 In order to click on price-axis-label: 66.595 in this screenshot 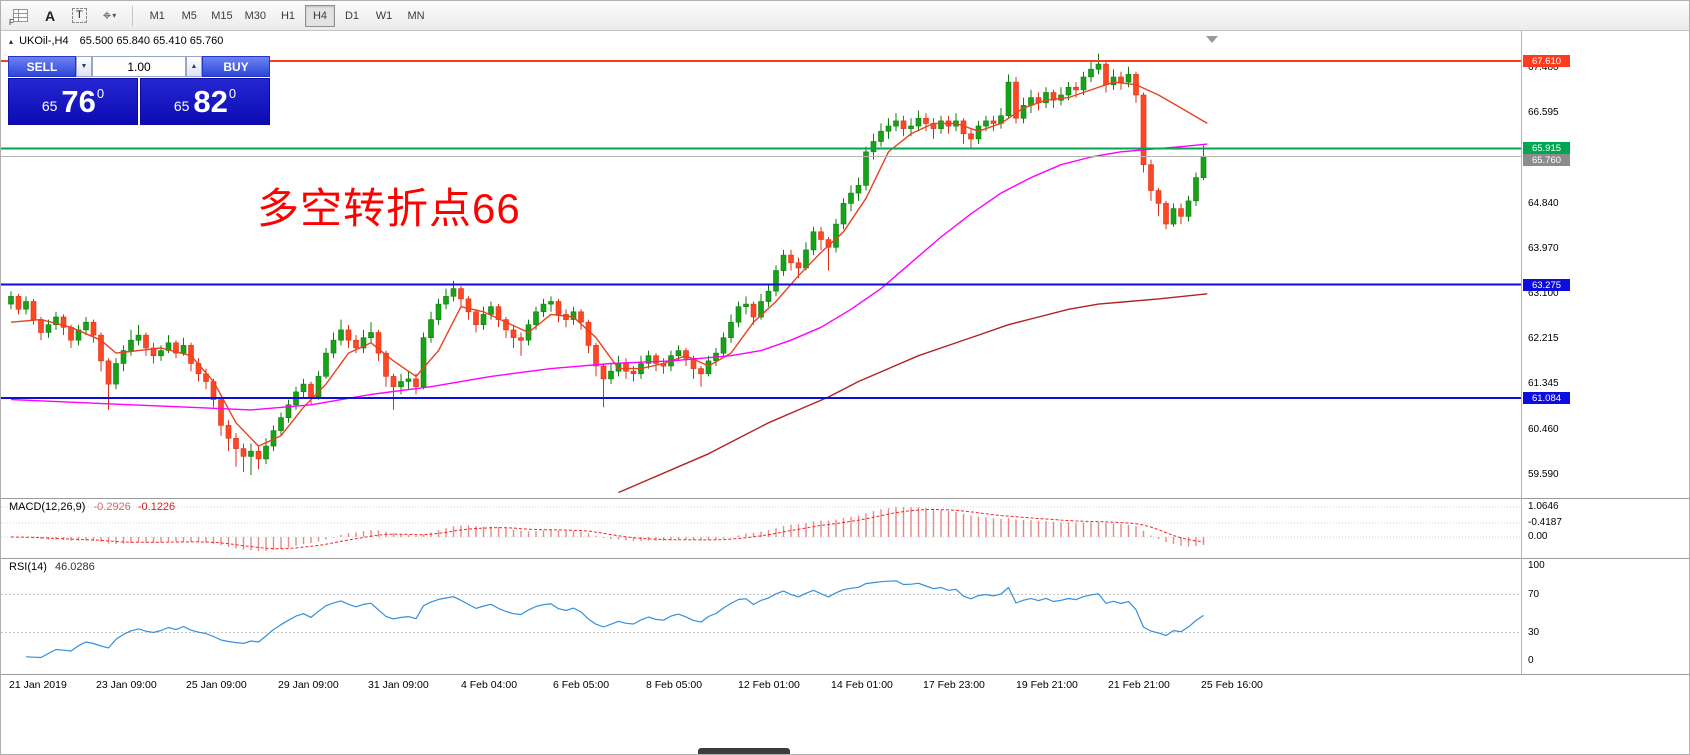, I will do `click(1543, 112)`.